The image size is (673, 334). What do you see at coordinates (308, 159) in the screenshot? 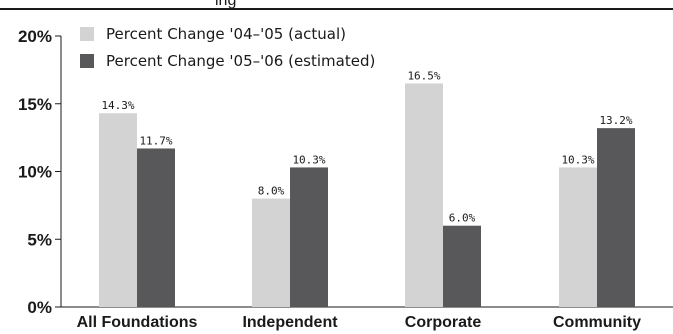
I see `data-label-s1-c1: 10.3%` at bounding box center [308, 159].